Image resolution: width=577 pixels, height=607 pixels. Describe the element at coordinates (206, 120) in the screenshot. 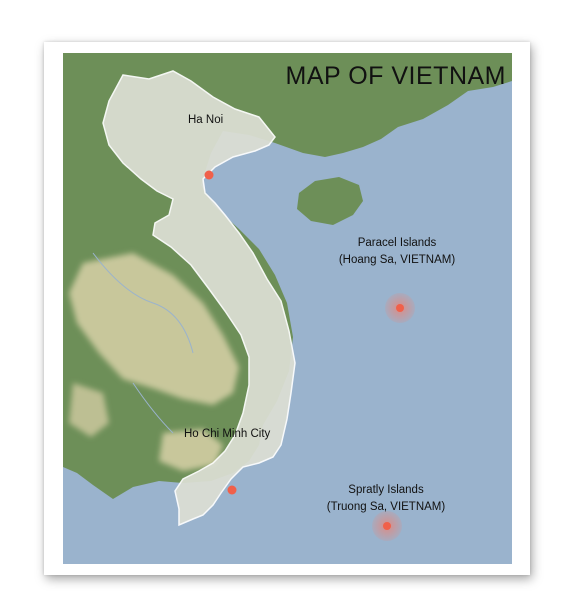

I see `hanoi-label: Ha Noi` at that location.